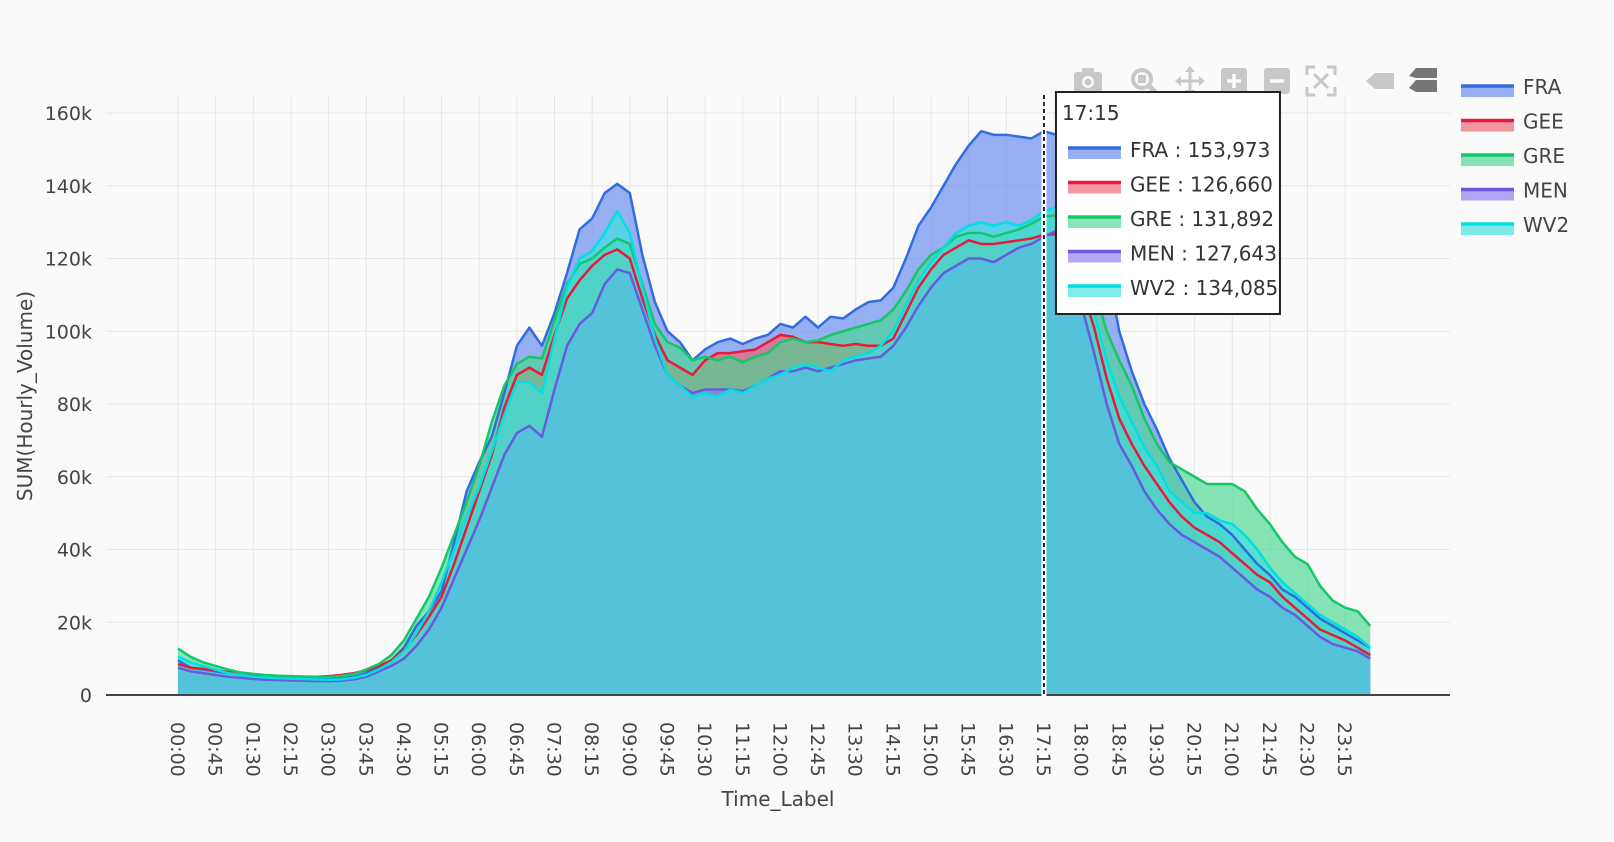 Image resolution: width=1614 pixels, height=842 pixels. What do you see at coordinates (365, 749) in the screenshot?
I see `x-tick-label: 03:45` at bounding box center [365, 749].